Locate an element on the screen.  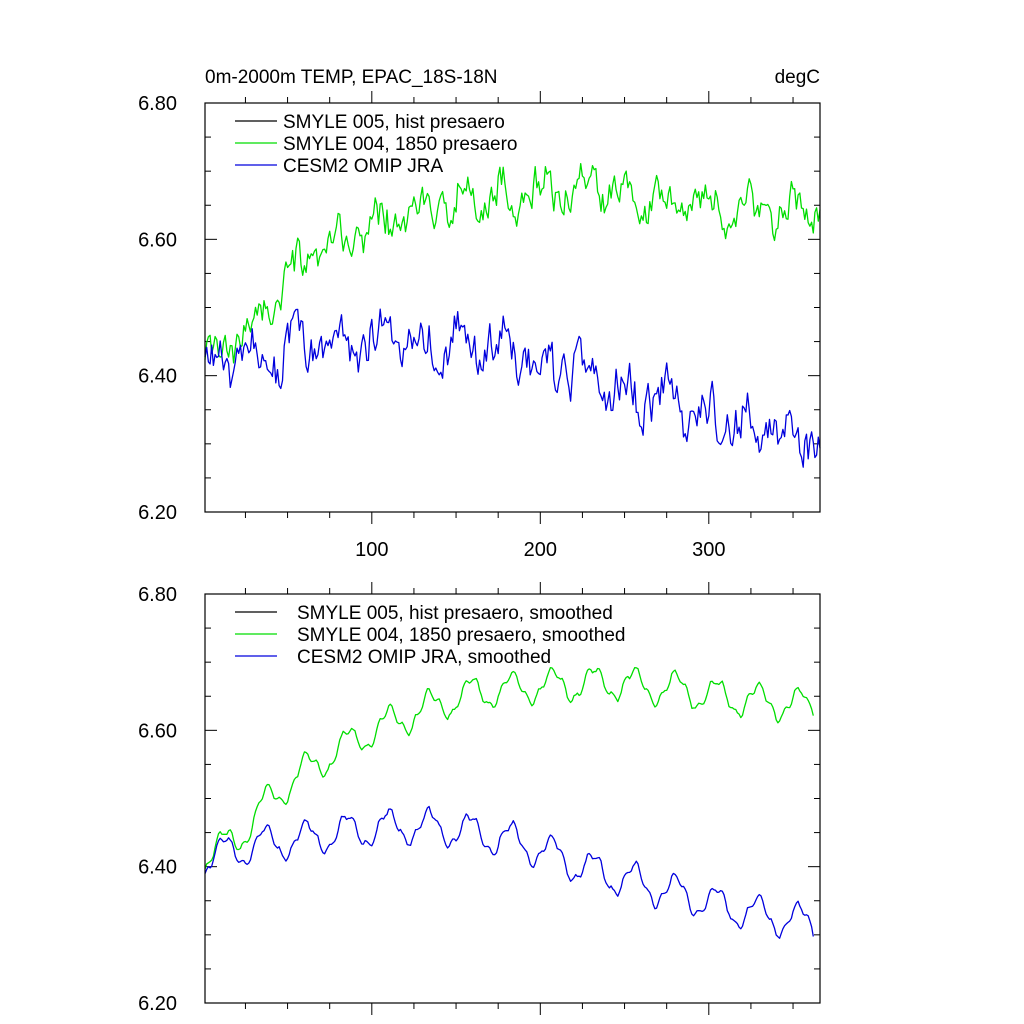
x-tick-label: 300 is located at coordinates (708, 550).